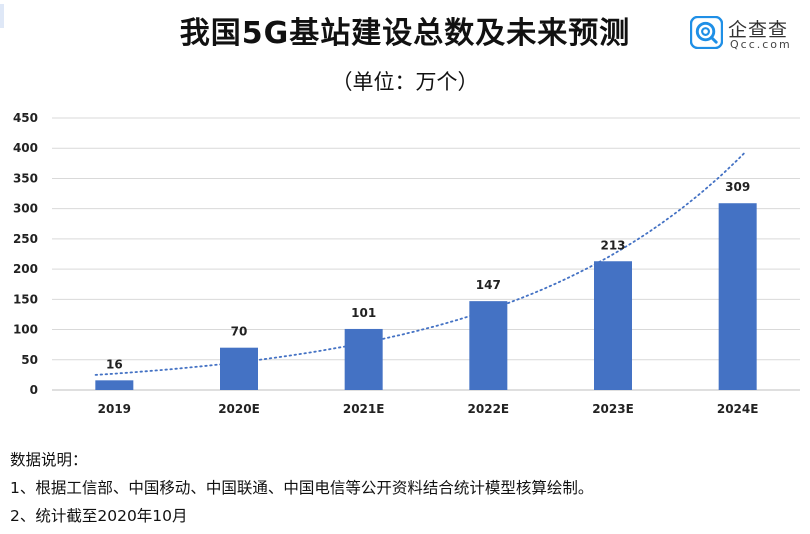  Describe the element at coordinates (488, 285) in the screenshot. I see `data-label: 147` at that location.